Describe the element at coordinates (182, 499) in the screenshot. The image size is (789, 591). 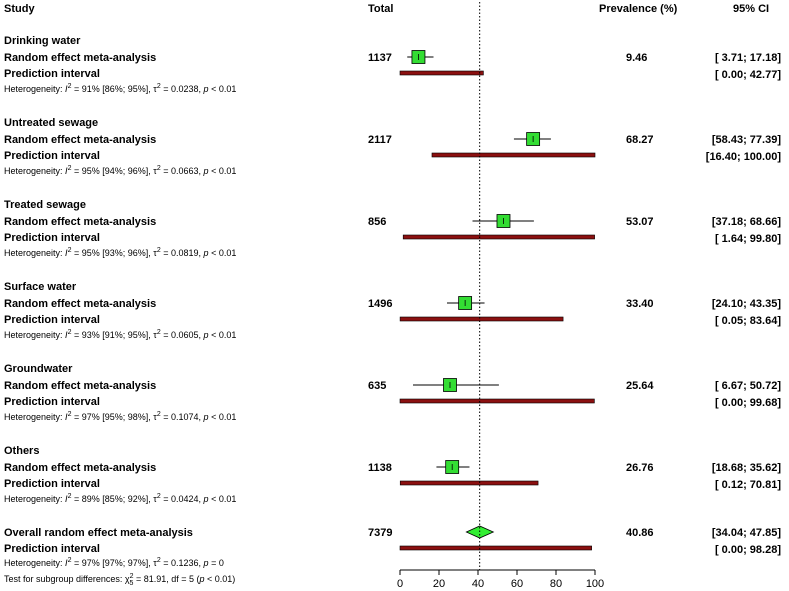
I see `het-tau-value: = 0.0424,` at that location.